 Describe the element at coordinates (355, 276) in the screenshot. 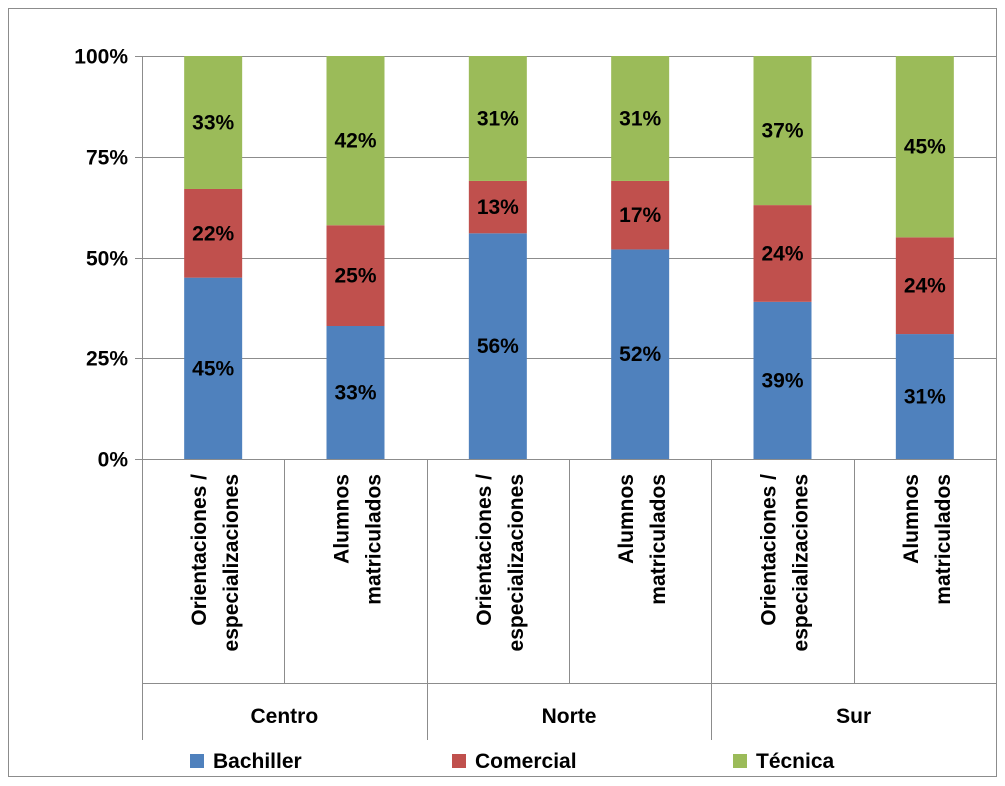

I see `data-label: 25%` at that location.